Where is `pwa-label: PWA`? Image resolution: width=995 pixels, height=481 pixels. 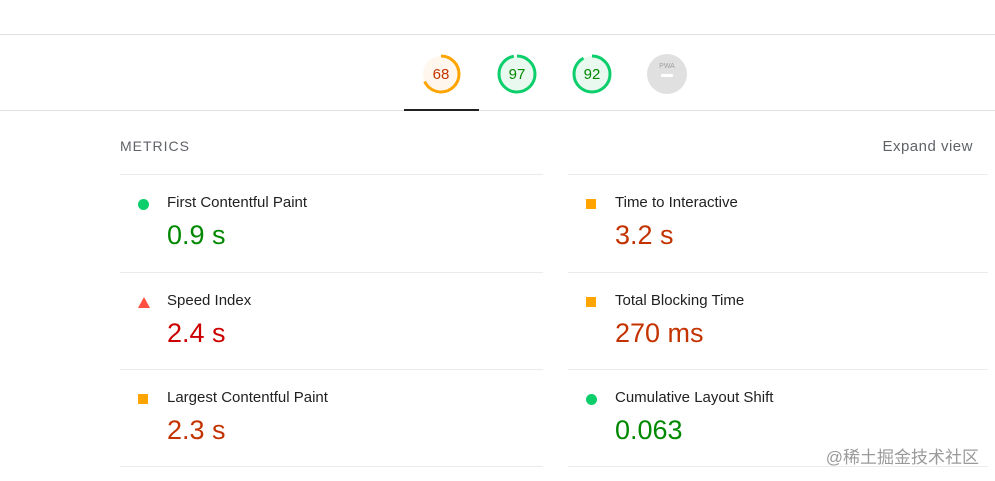
pwa-label: PWA is located at coordinates (667, 66).